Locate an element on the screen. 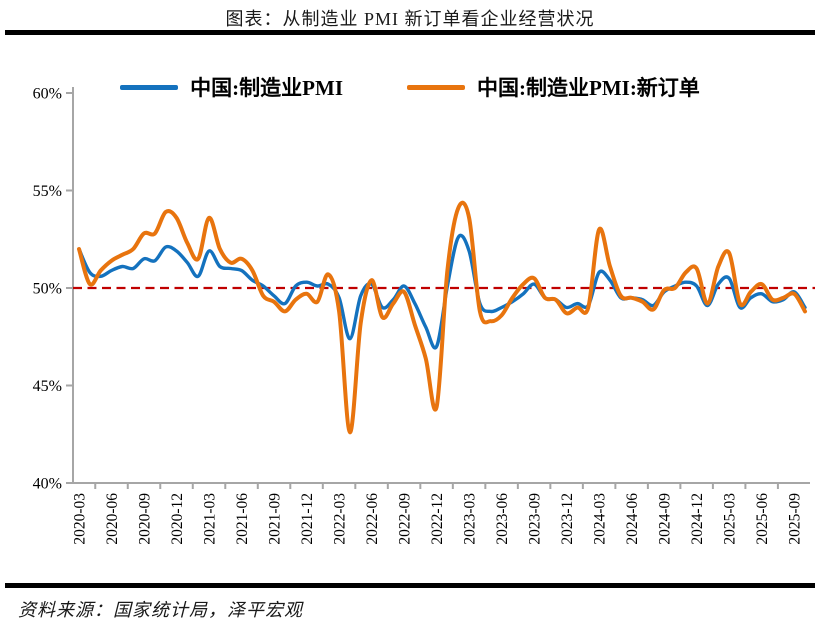  svg-text: 2023-06 is located at coordinates (502, 519).